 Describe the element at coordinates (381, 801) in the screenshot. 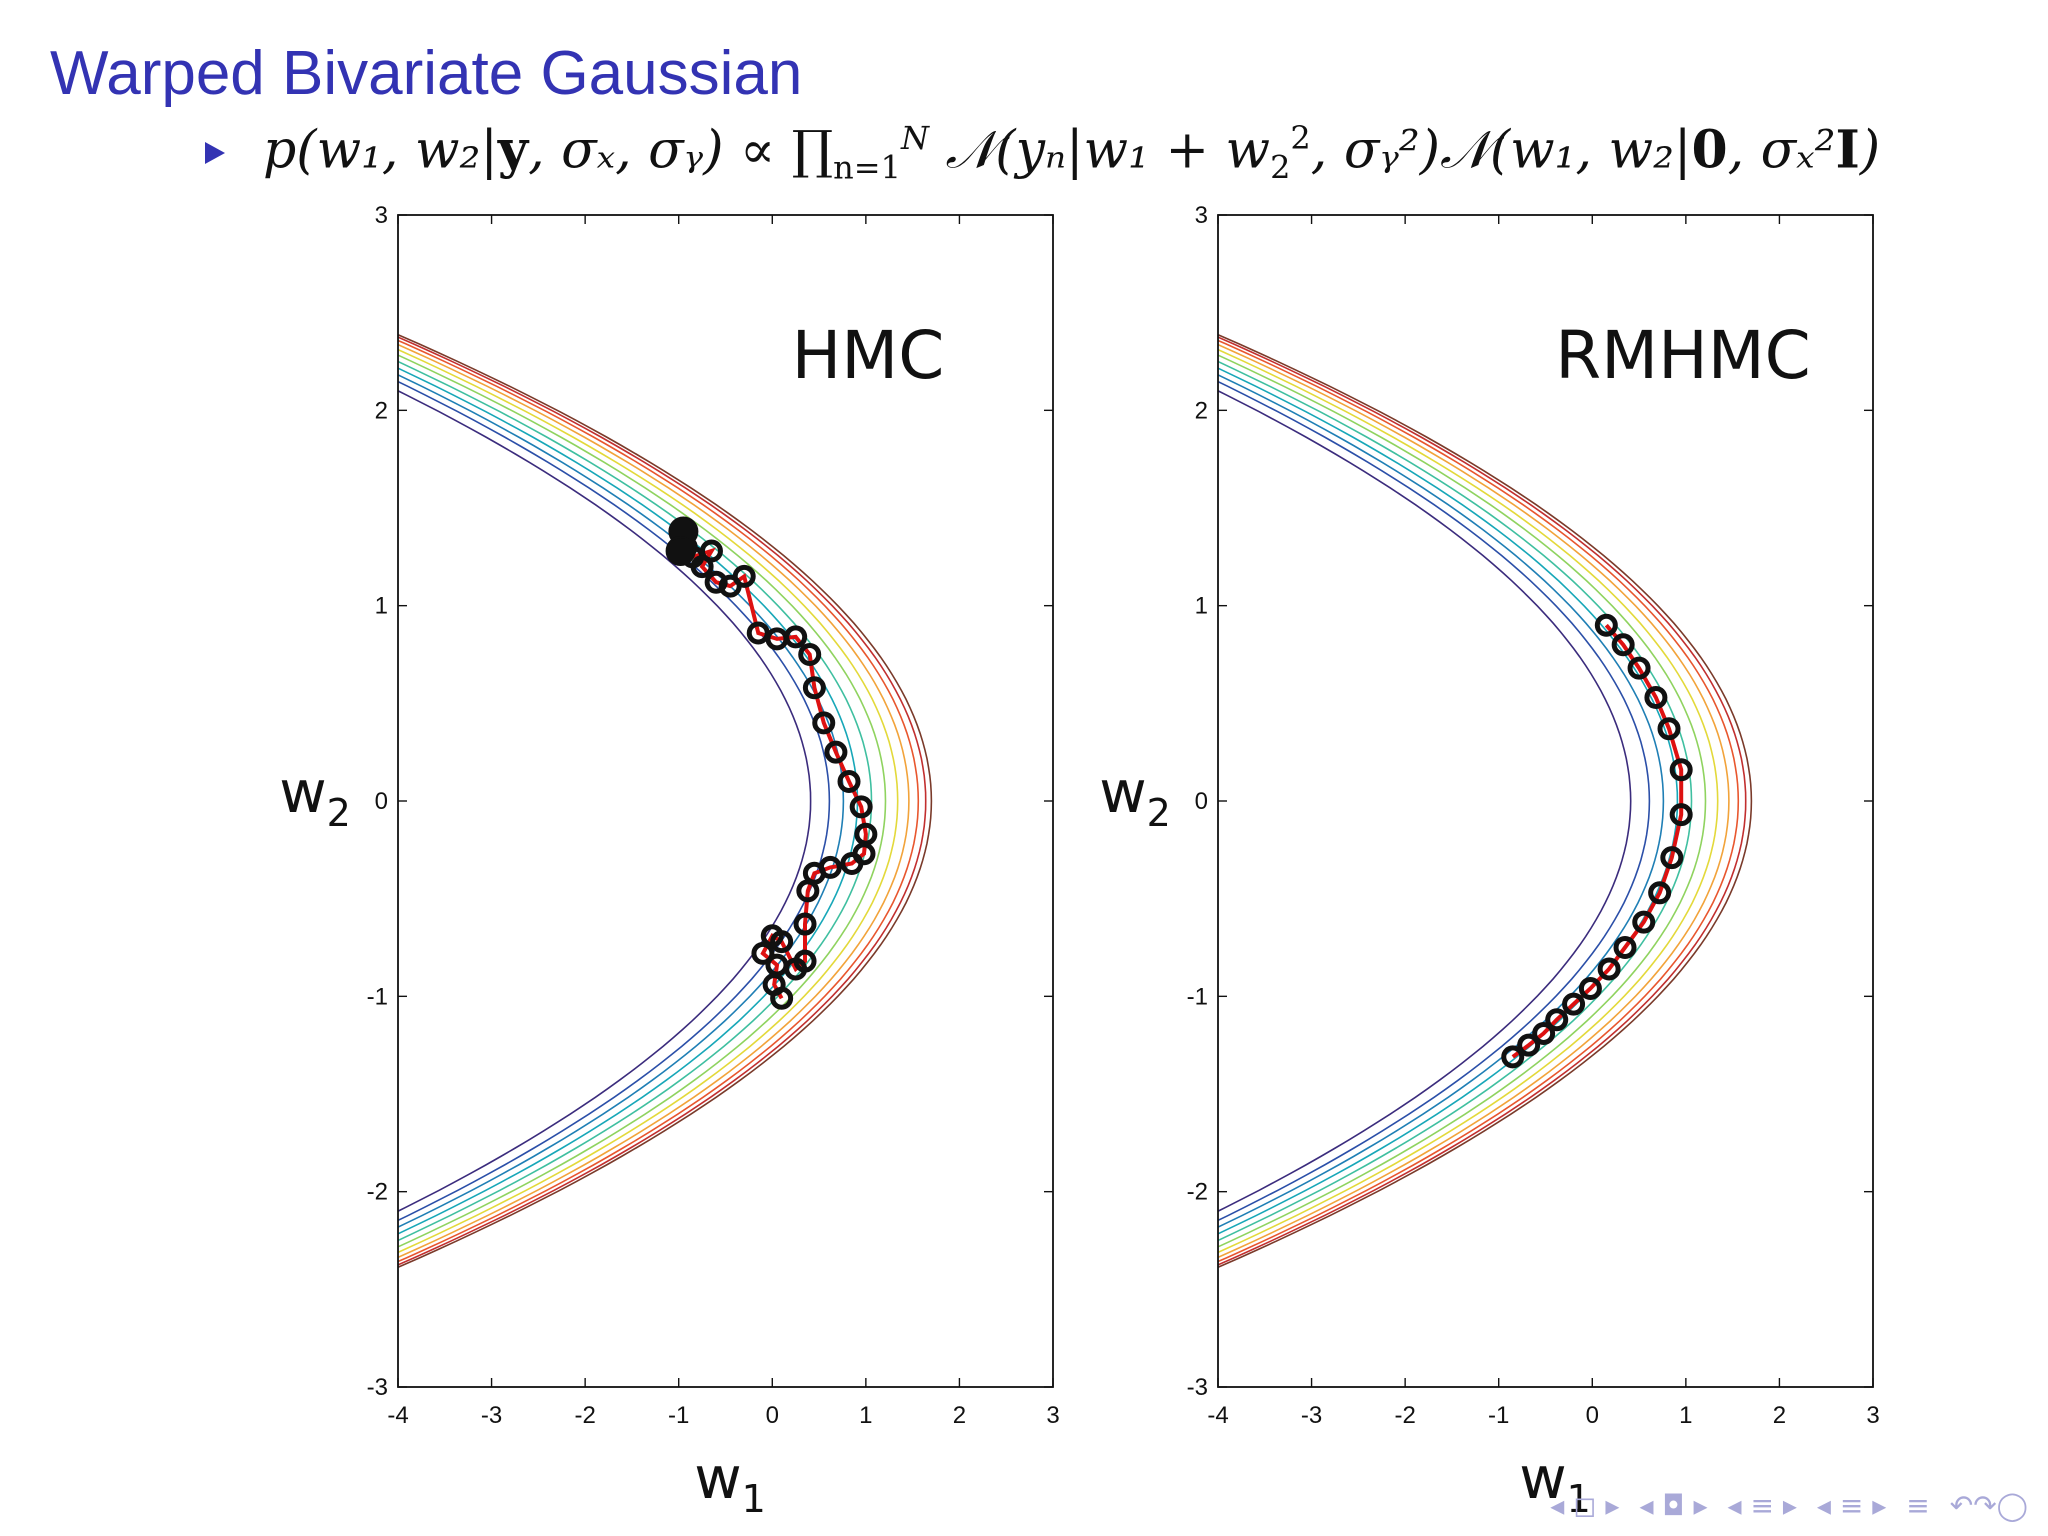

I see `y-tick-label: 0` at that location.